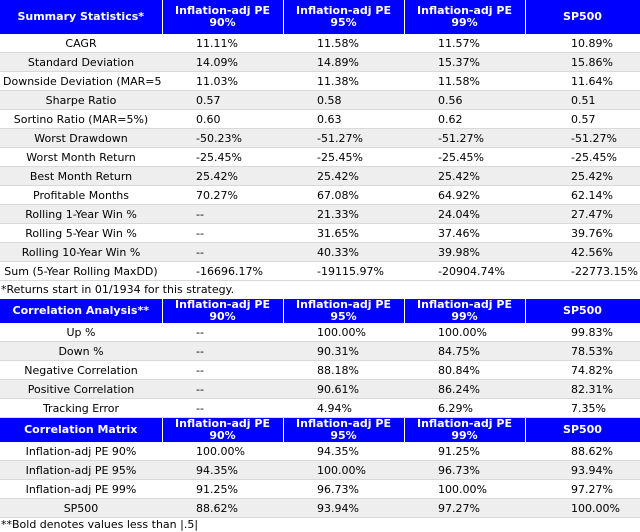 The height and width of the screenshot is (532, 640). I want to click on row-label-cell: Tracking Error, so click(81, 408).